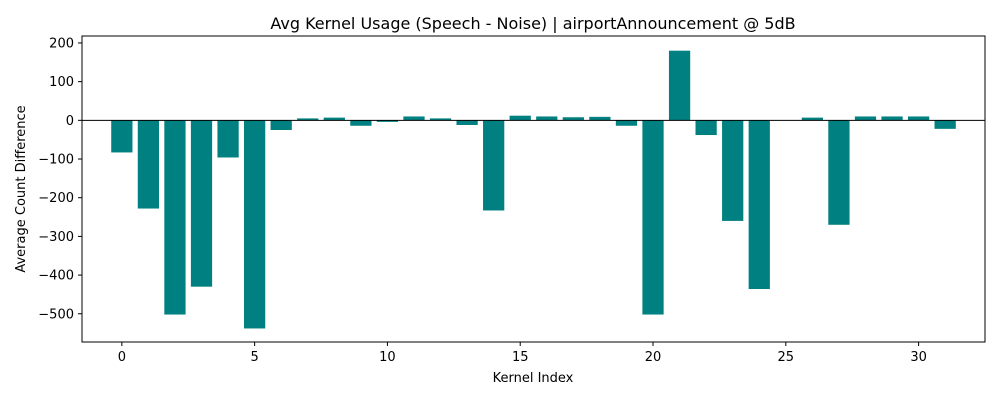 The height and width of the screenshot is (400, 1000). Describe the element at coordinates (56, 276) in the screenshot. I see `y-tick-label: −400` at that location.